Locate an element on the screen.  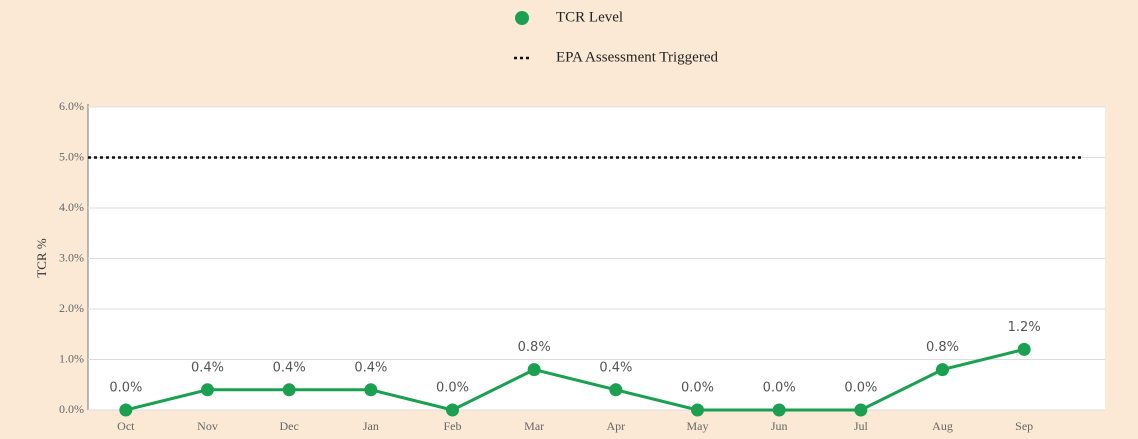
legend-marker is located at coordinates (522, 18).